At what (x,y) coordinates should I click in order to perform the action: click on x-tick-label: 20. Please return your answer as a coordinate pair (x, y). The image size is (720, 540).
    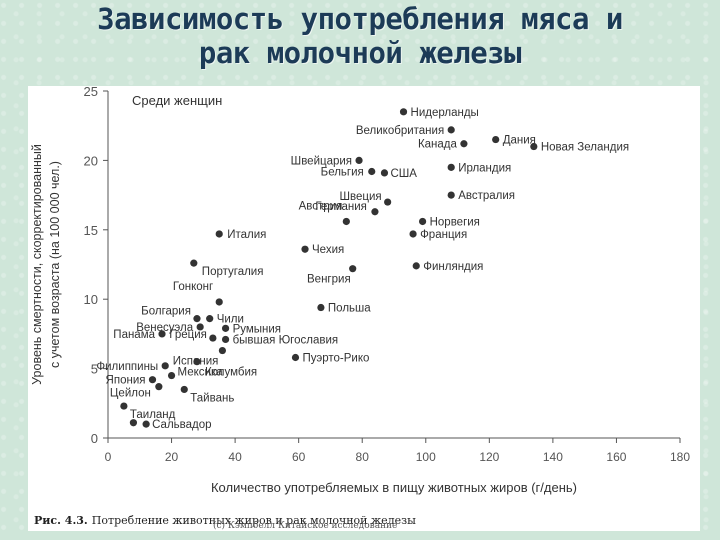
    Looking at the image, I should click on (172, 457).